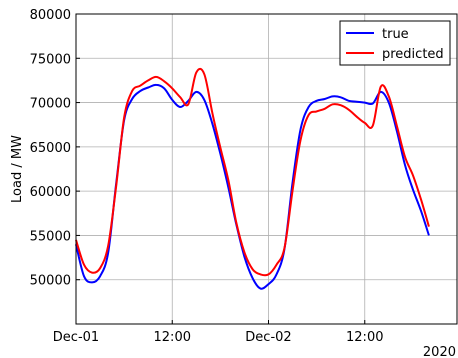  I want to click on legend: true predicted, so click(395, 43).